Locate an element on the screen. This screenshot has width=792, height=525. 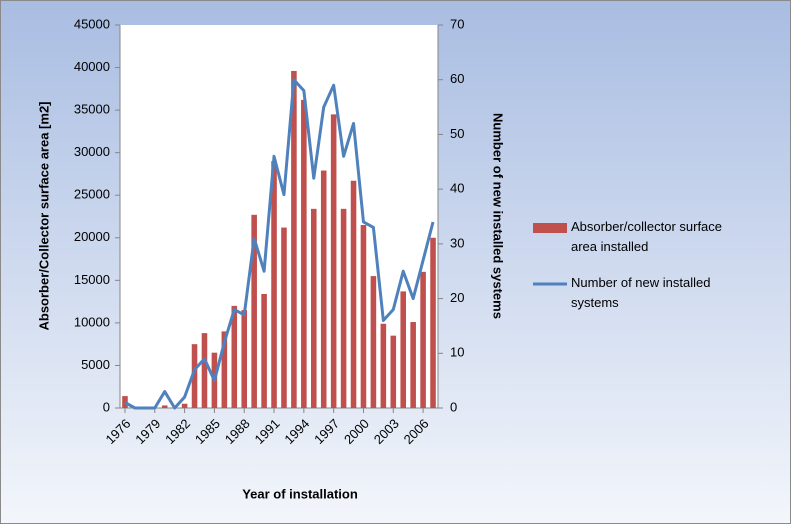
y-tick-label: 35000 is located at coordinates (92, 109).